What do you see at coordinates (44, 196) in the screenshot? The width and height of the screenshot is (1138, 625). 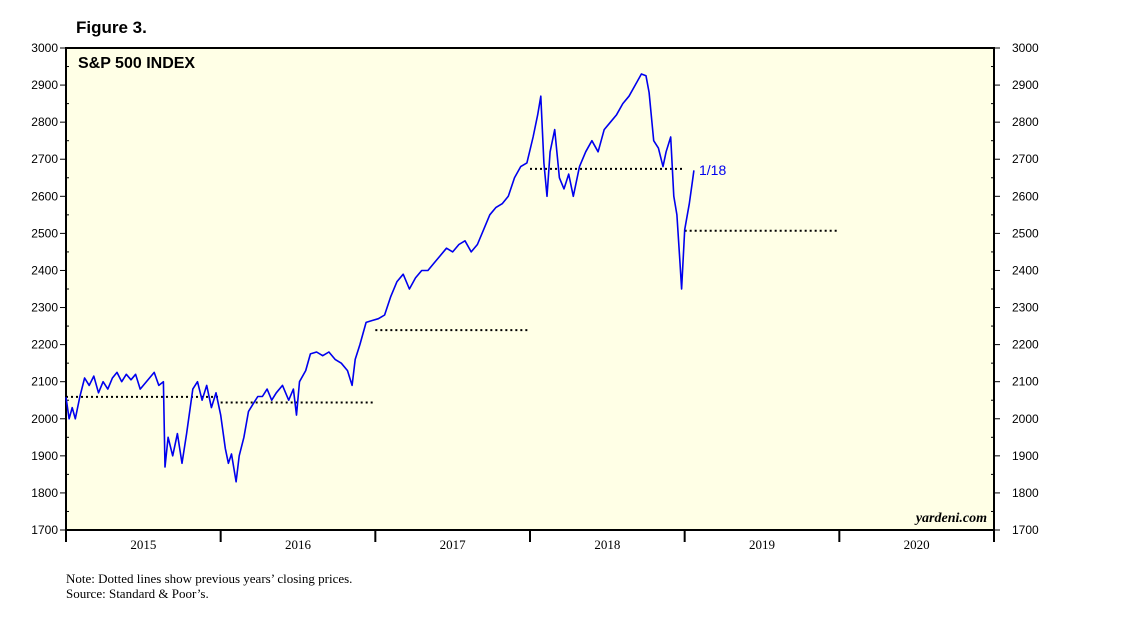 I see `y-tick-label-left: 2600` at bounding box center [44, 196].